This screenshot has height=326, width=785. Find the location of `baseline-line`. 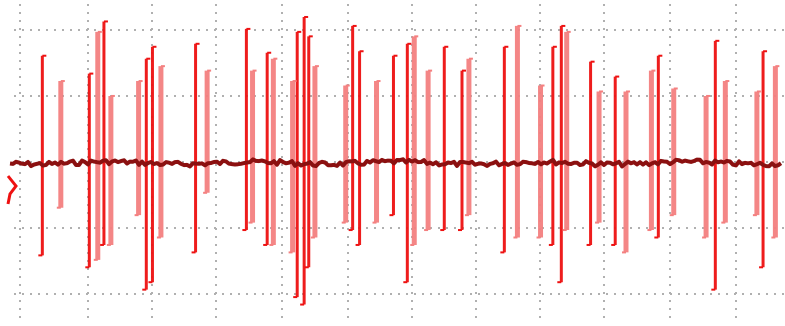

baseline-line is located at coordinates (396, 163).